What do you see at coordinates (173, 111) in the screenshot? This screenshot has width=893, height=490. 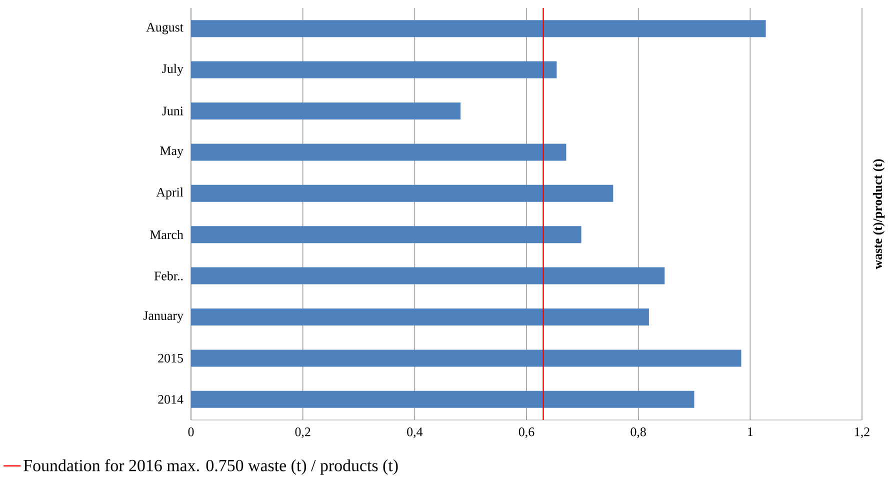 I see `y-tick-label: Juni` at bounding box center [173, 111].